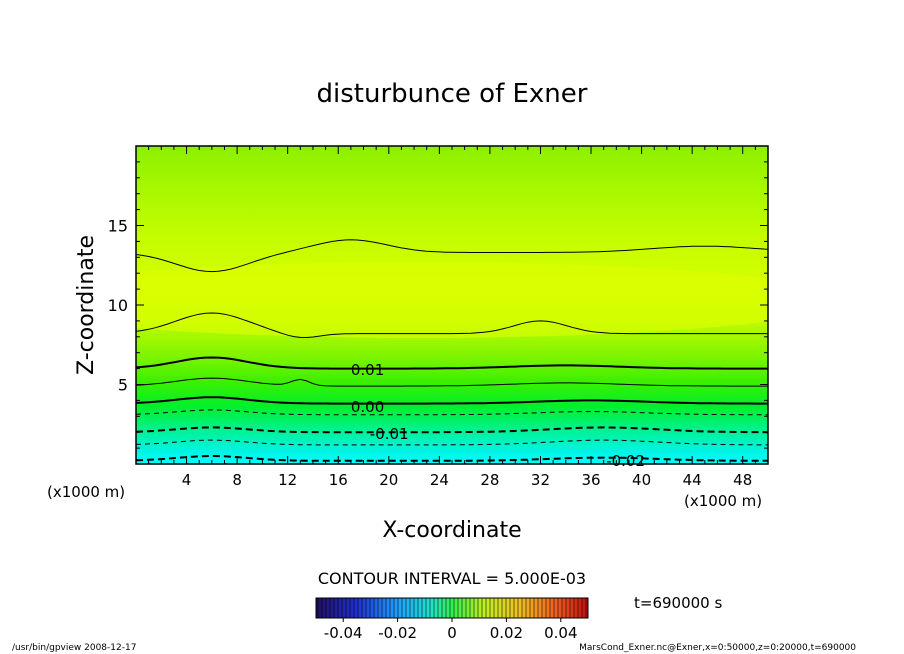 The width and height of the screenshot is (904, 654). What do you see at coordinates (506, 633) in the screenshot?
I see `colorbar-tick-label: 0.02` at bounding box center [506, 633].